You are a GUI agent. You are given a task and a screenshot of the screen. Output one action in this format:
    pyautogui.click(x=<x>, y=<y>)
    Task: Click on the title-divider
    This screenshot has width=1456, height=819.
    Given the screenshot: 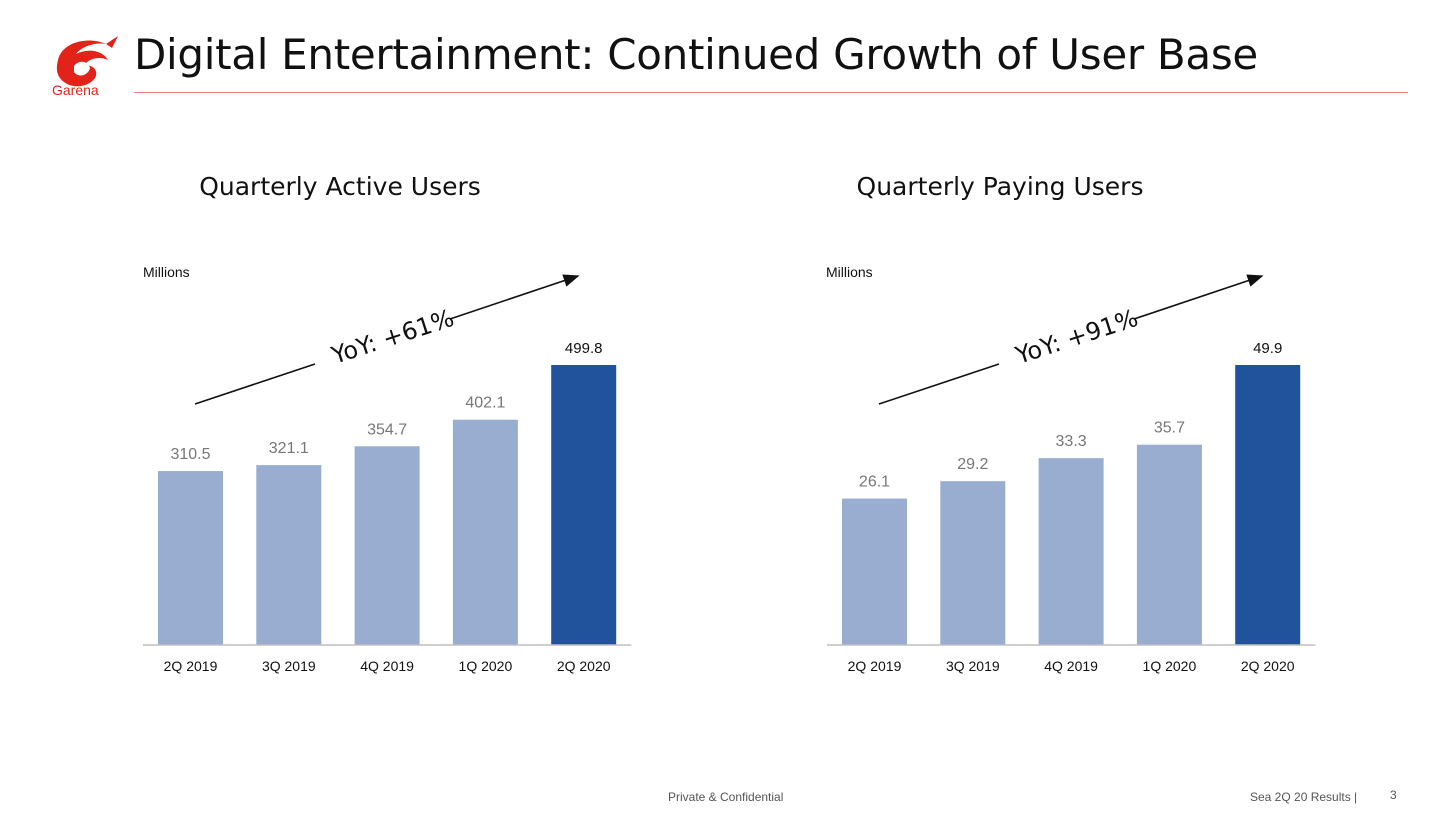 What is the action you would take?
    pyautogui.click(x=771, y=92)
    